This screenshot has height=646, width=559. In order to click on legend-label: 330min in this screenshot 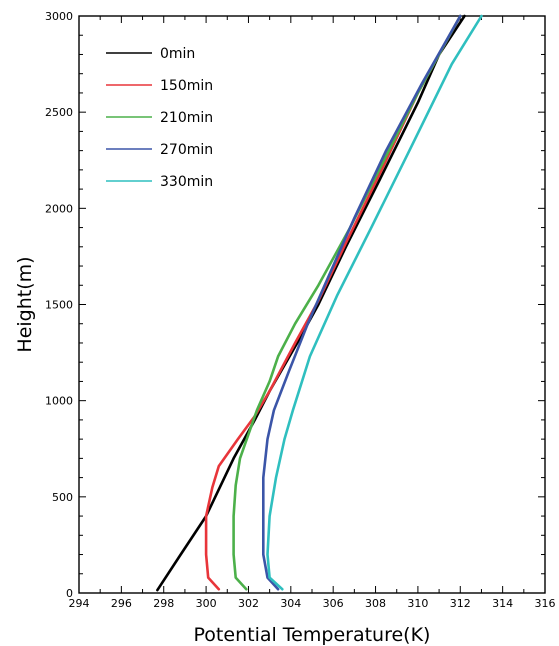, I will do `click(186, 182)`.